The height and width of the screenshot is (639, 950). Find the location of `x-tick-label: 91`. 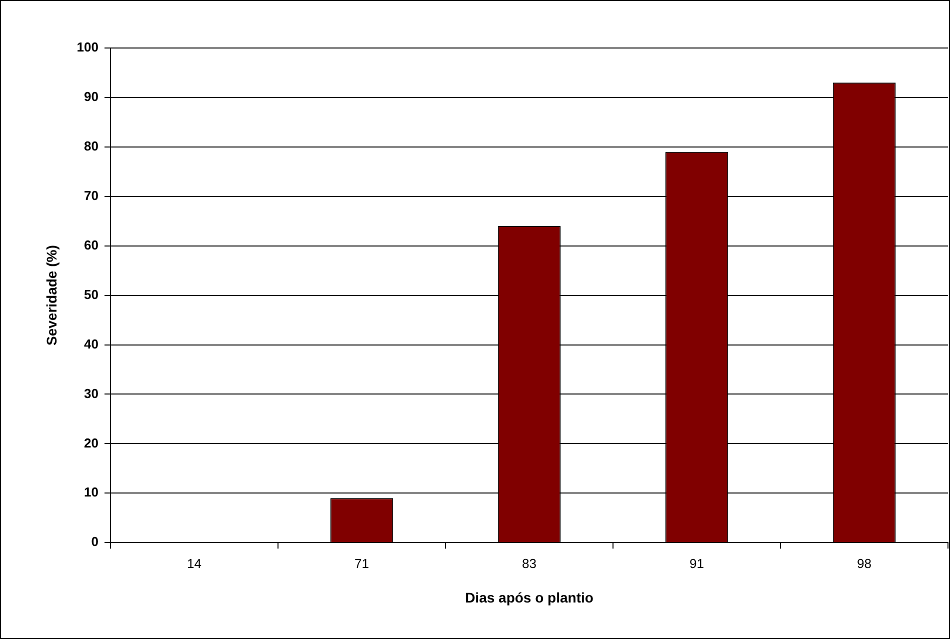

x-tick-label: 91 is located at coordinates (697, 563).